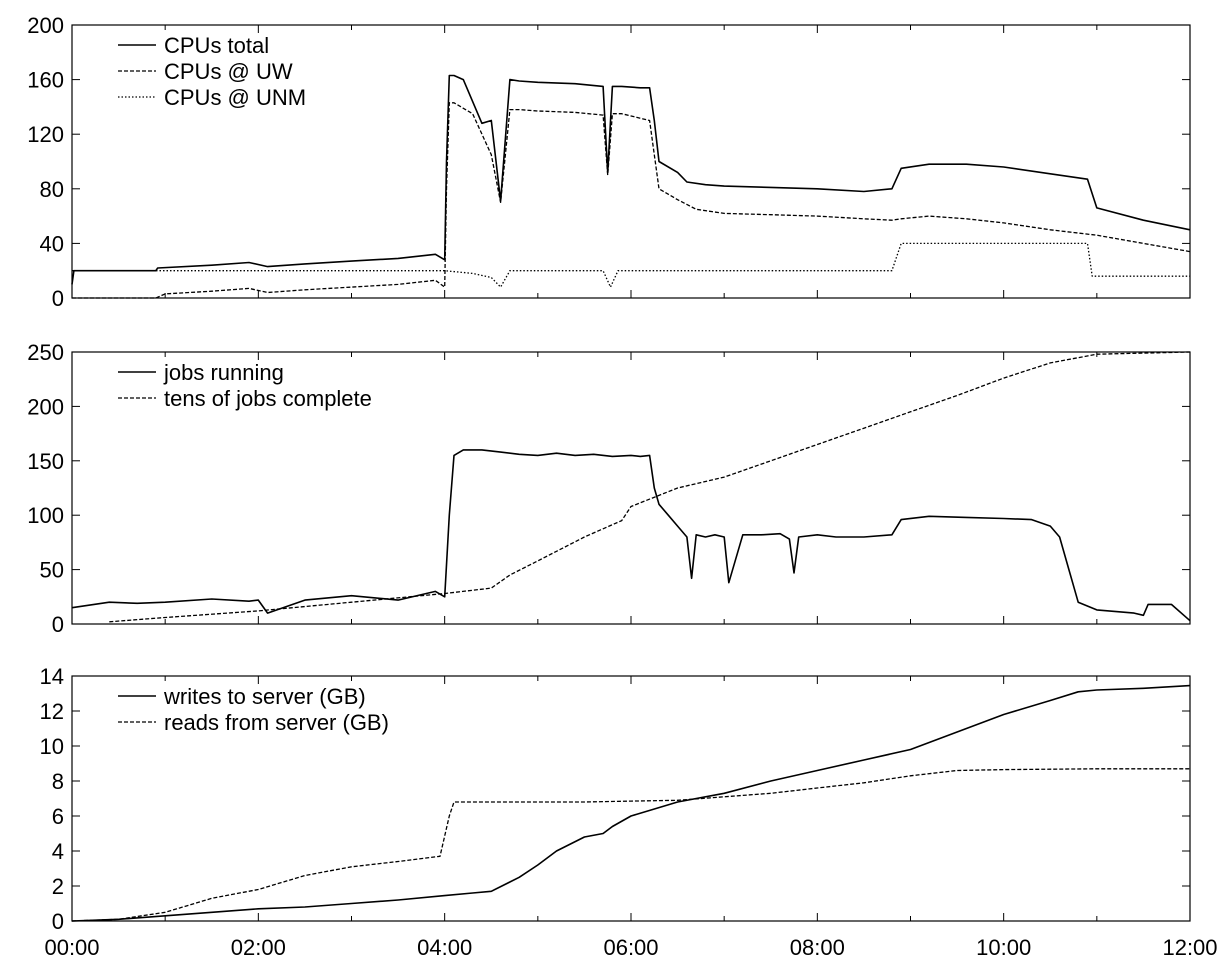 This screenshot has height=962, width=1230. What do you see at coordinates (444, 947) in the screenshot?
I see `x-tick-label: 04:00` at bounding box center [444, 947].